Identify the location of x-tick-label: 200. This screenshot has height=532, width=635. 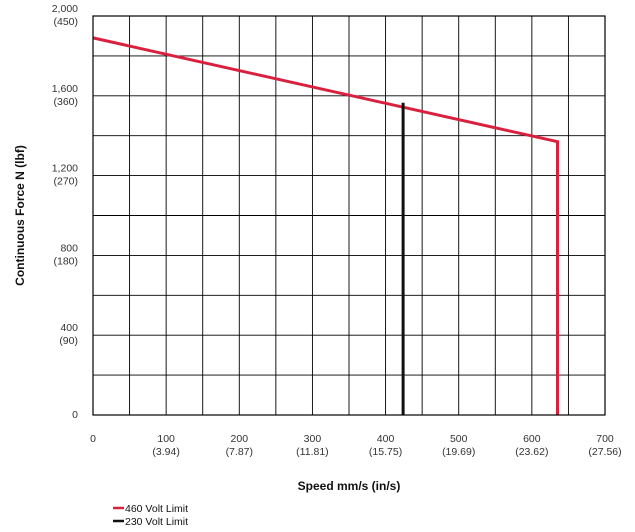
(240, 439).